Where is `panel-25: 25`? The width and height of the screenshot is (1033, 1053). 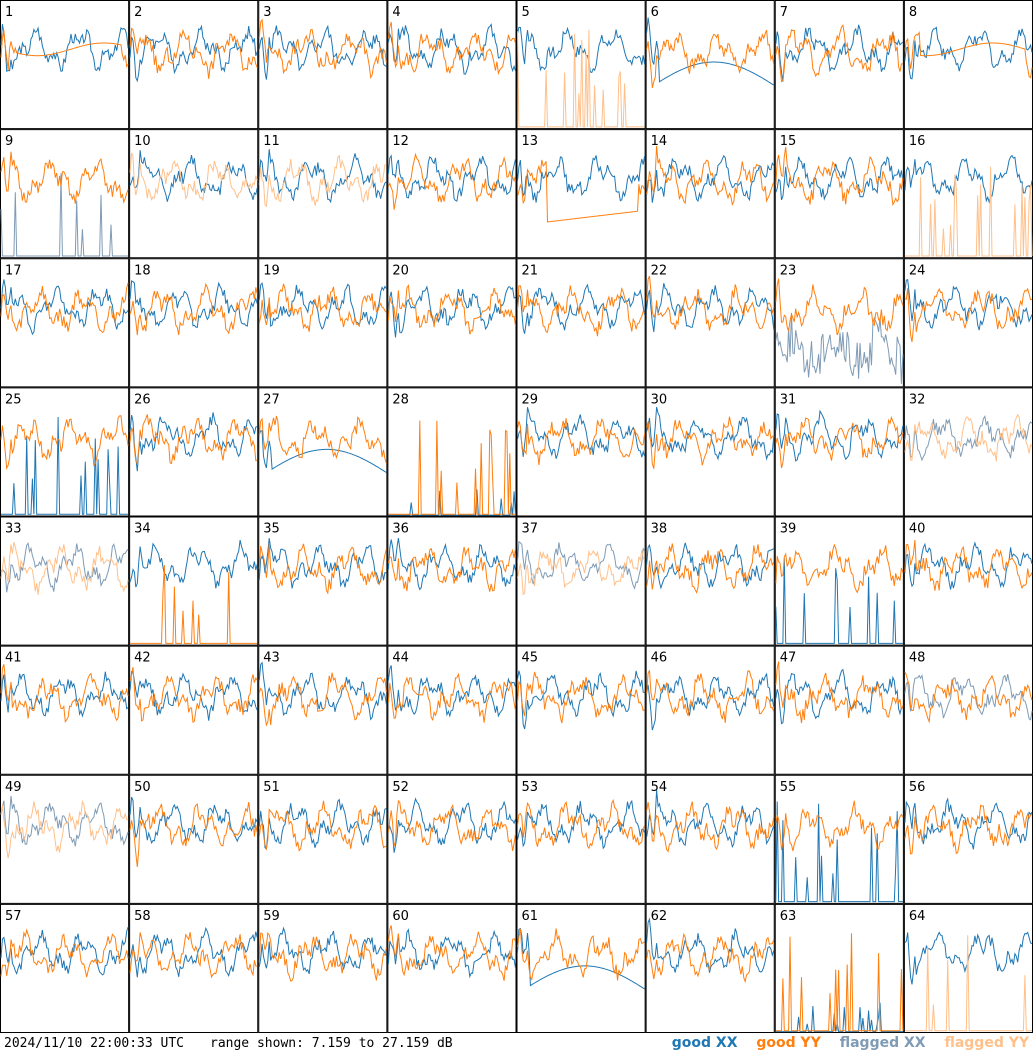
panel-25: 25 is located at coordinates (65, 452).